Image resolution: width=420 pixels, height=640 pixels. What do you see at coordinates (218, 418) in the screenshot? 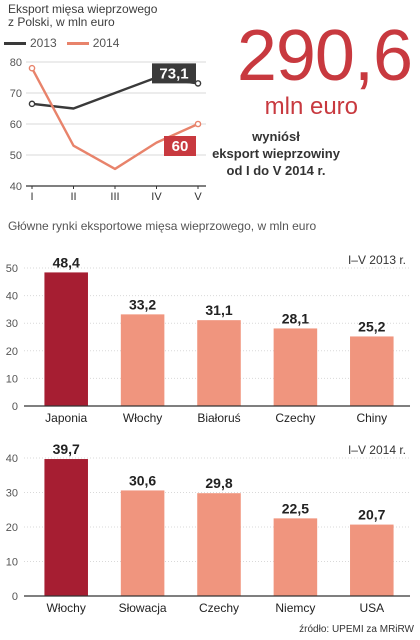
I see `bar-category-label: Białoruś` at bounding box center [218, 418].